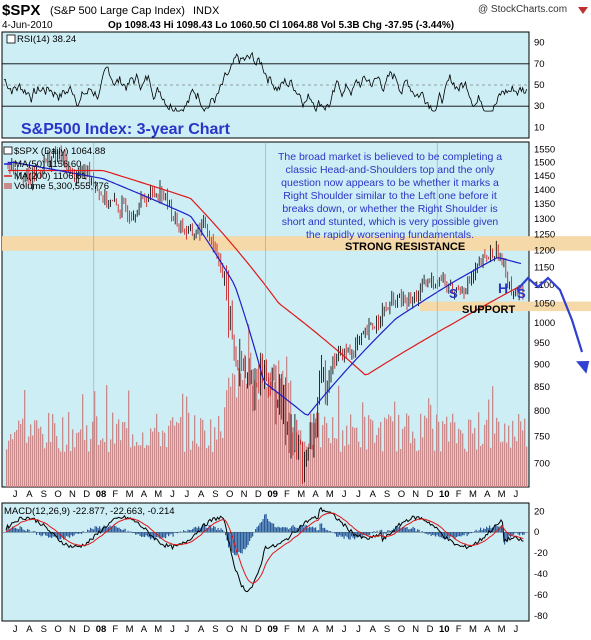 The image size is (591, 640). I want to click on rsi-tick-label: 70, so click(539, 64).